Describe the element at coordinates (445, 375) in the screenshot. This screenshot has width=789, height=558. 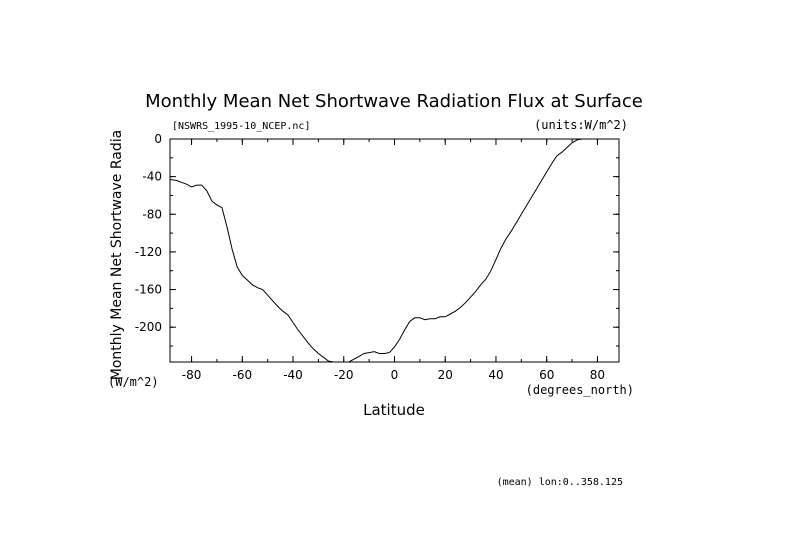
I see `x-tick-label: 20` at that location.